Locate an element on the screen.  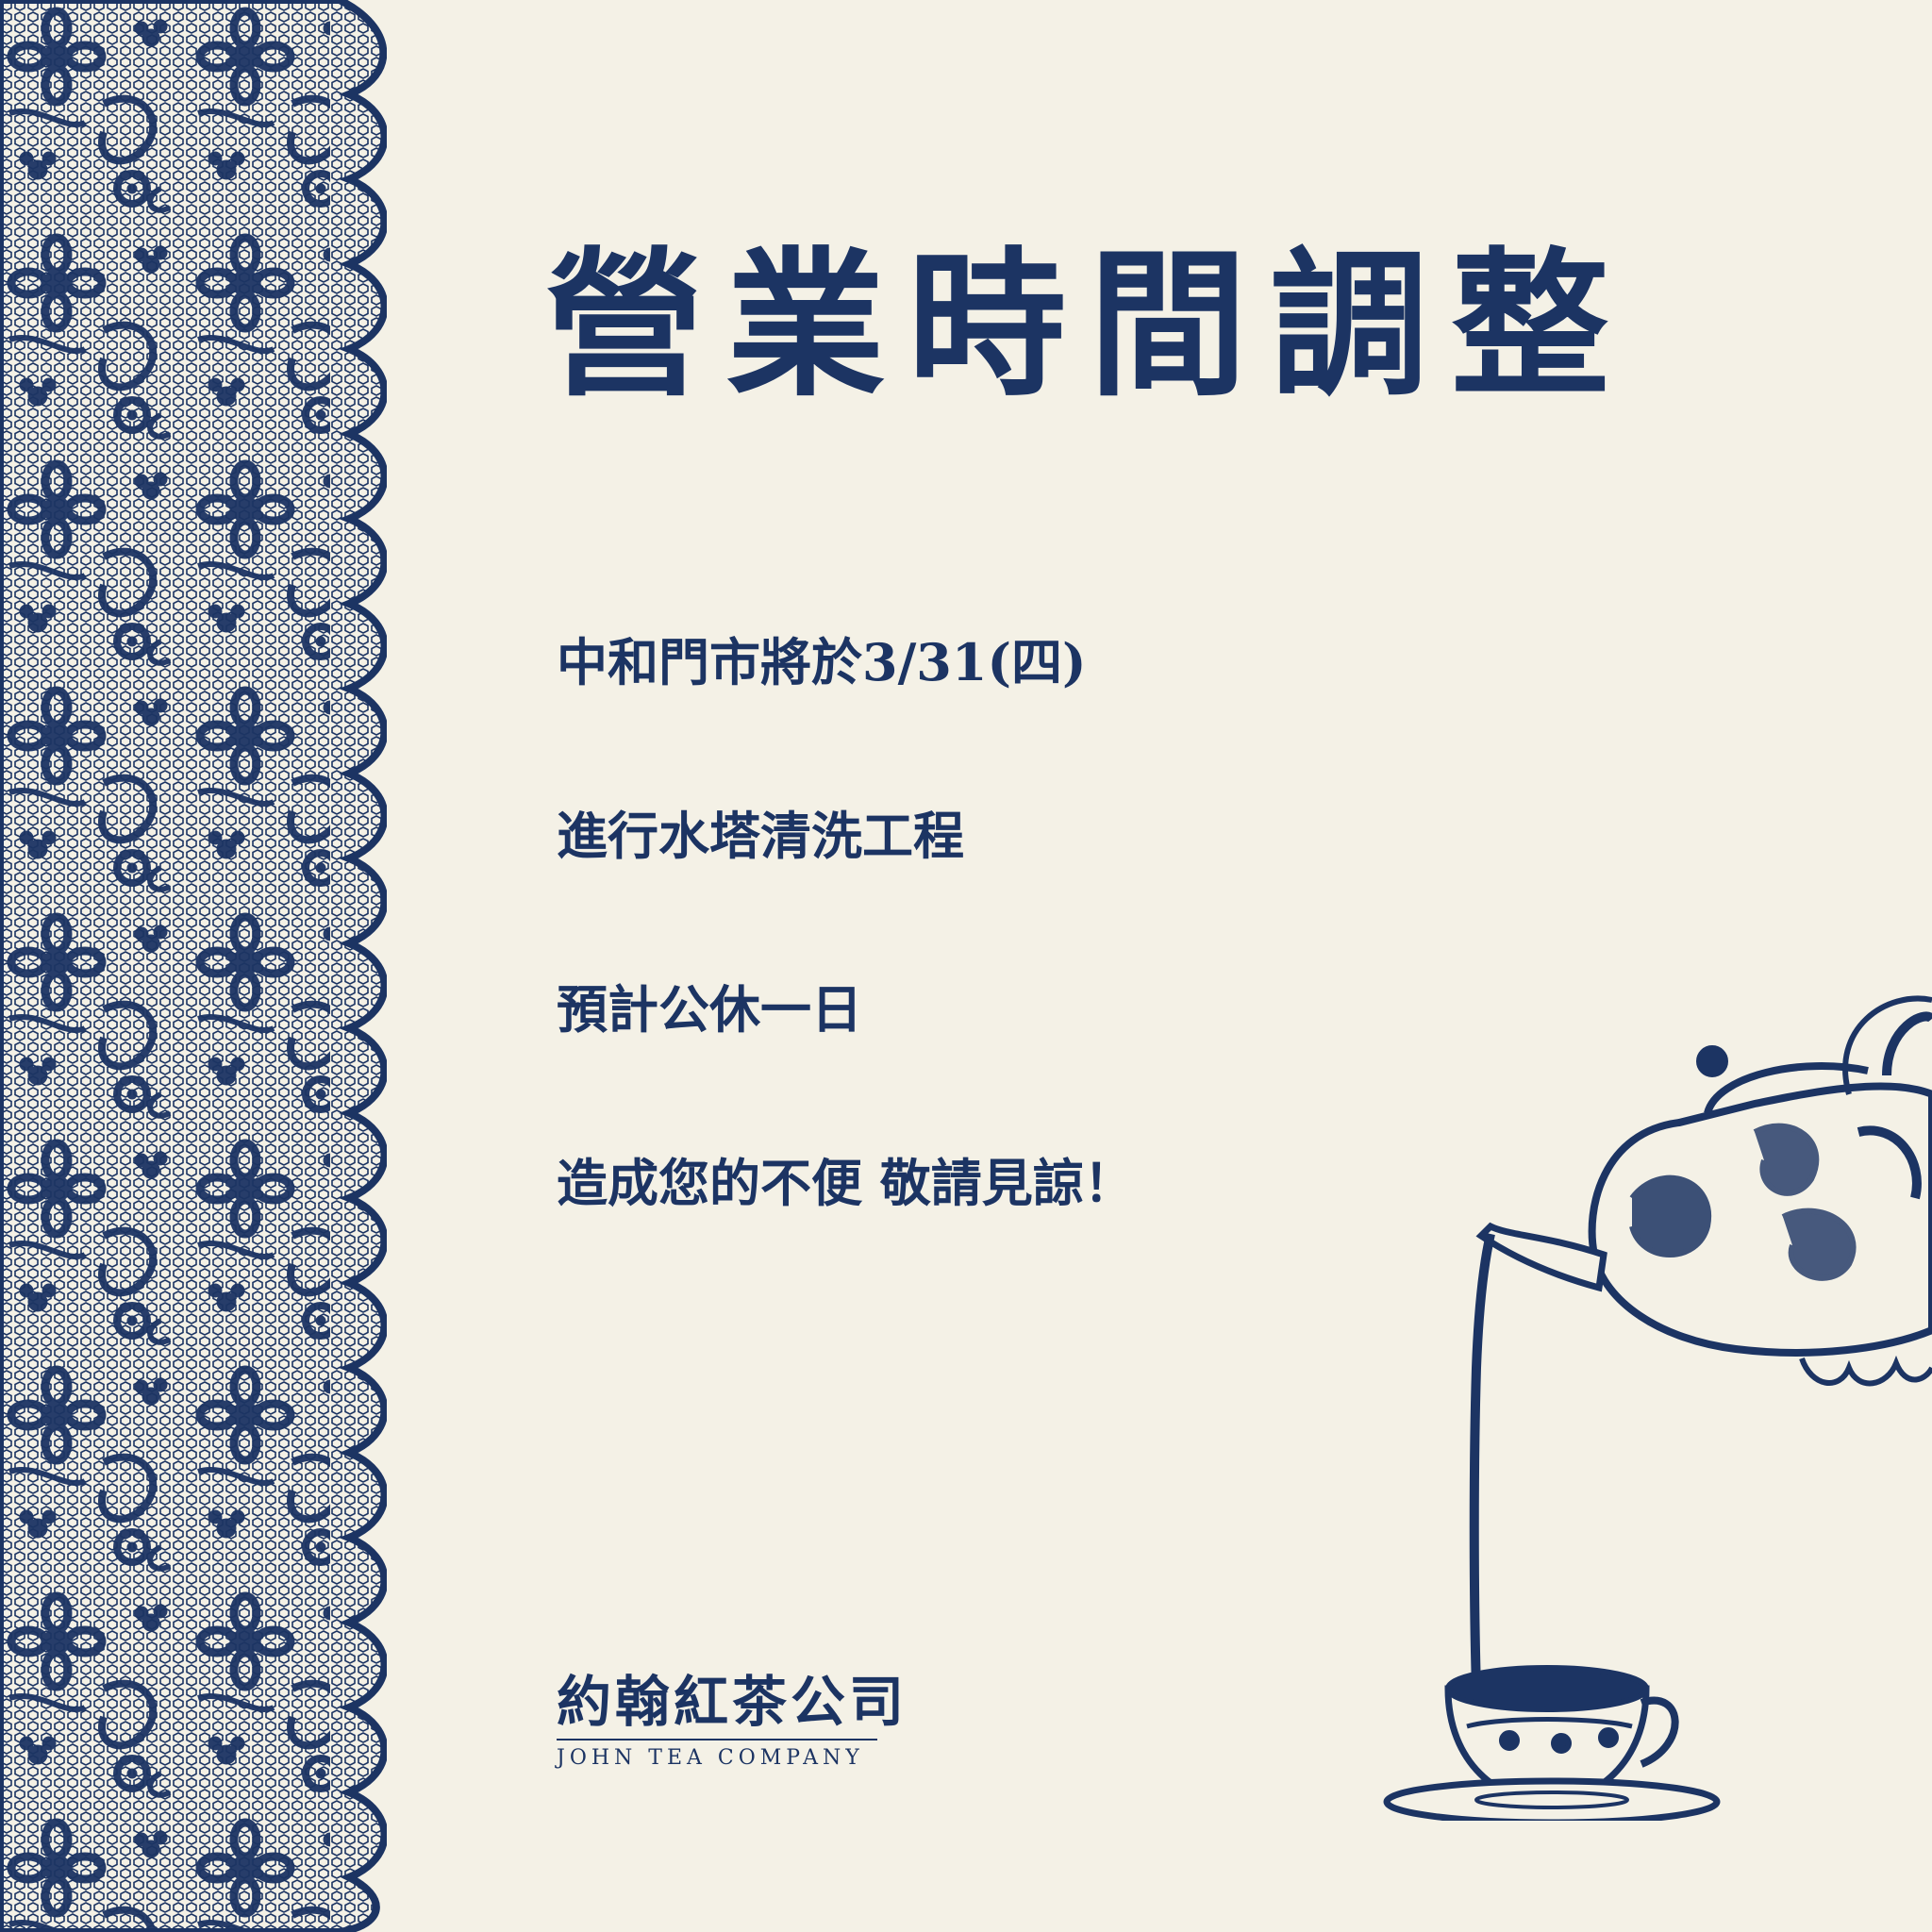
notice-line-date: 中和門市將於3/31(四) is located at coordinates (846, 663).